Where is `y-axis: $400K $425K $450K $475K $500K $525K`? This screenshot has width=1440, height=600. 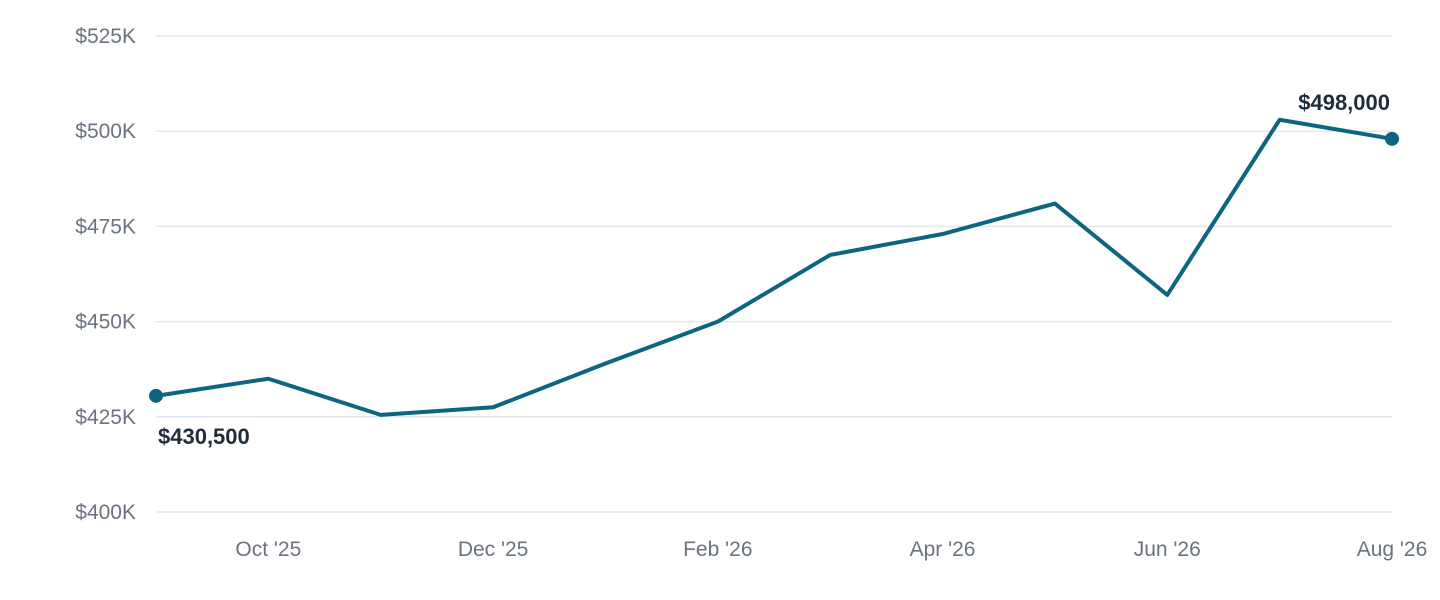 y-axis: $400K $425K $450K $475K $500K $525K is located at coordinates (105, 274).